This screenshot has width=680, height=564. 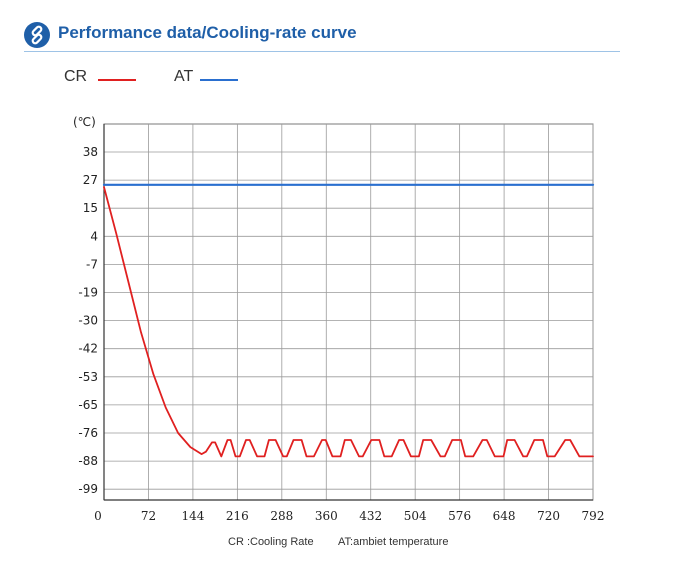 I want to click on x-tick-label: 720, so click(x=548, y=516).